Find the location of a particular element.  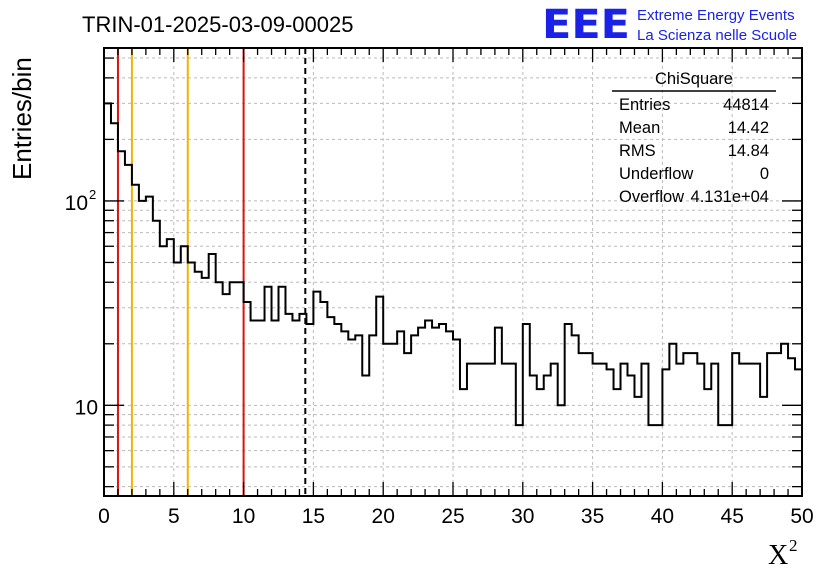

x-tick-label: 20 is located at coordinates (383, 516).